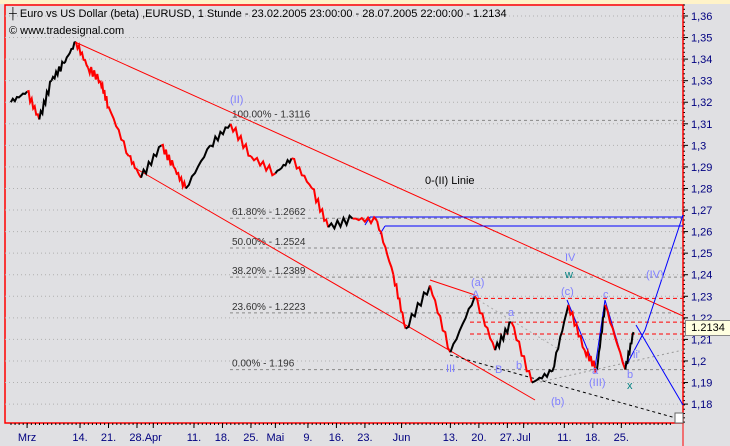 Image resolution: width=730 pixels, height=446 pixels. Describe the element at coordinates (450, 369) in the screenshot. I see `wave-label: III` at that location.